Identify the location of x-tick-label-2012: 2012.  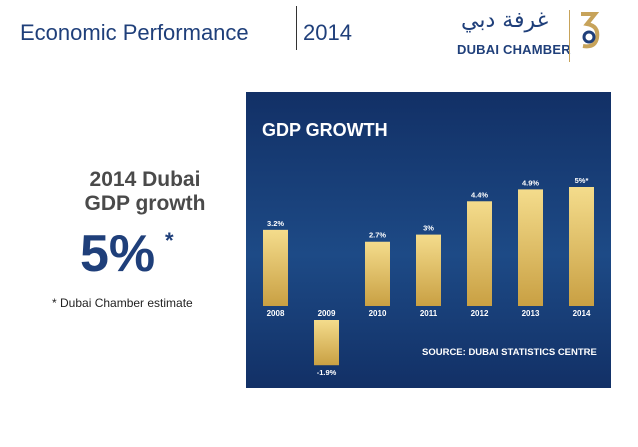
(480, 313).